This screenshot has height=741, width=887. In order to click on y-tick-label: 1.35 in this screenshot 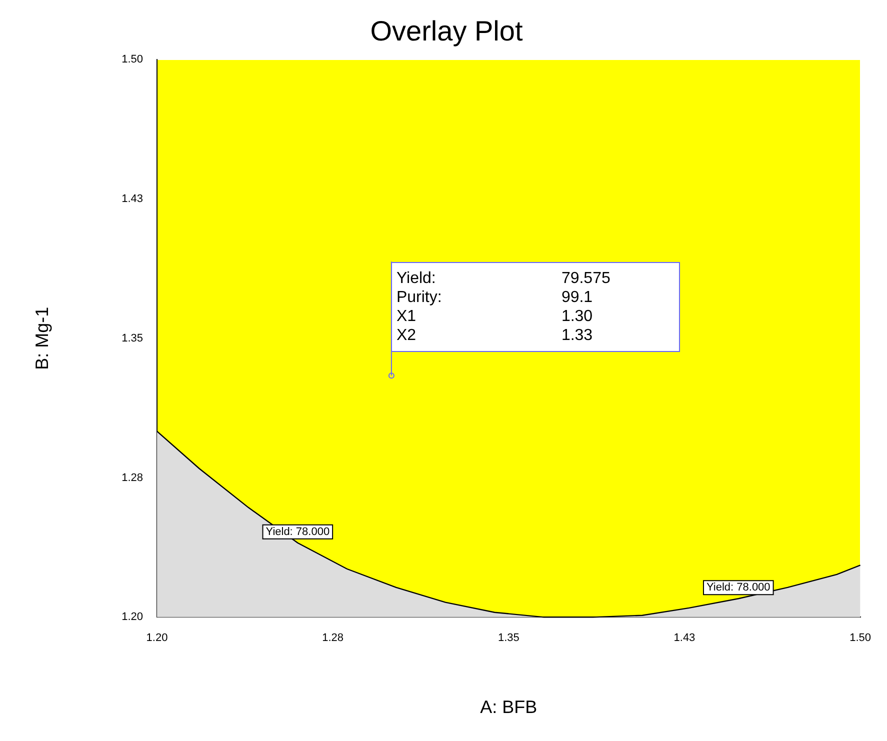, I will do `click(133, 338)`.